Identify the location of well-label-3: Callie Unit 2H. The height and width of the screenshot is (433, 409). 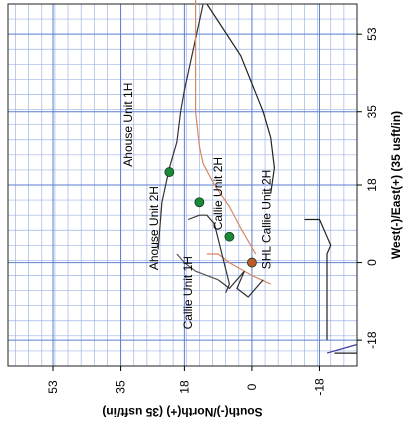
(218, 193).